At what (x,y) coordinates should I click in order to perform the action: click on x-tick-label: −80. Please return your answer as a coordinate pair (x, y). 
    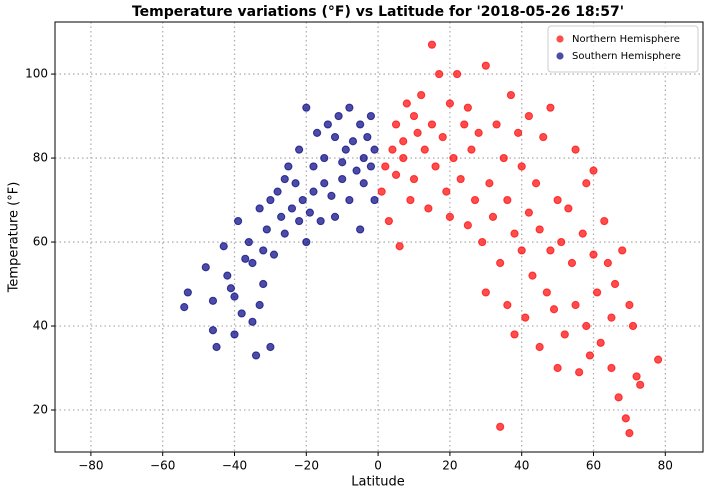
    Looking at the image, I should click on (90, 466).